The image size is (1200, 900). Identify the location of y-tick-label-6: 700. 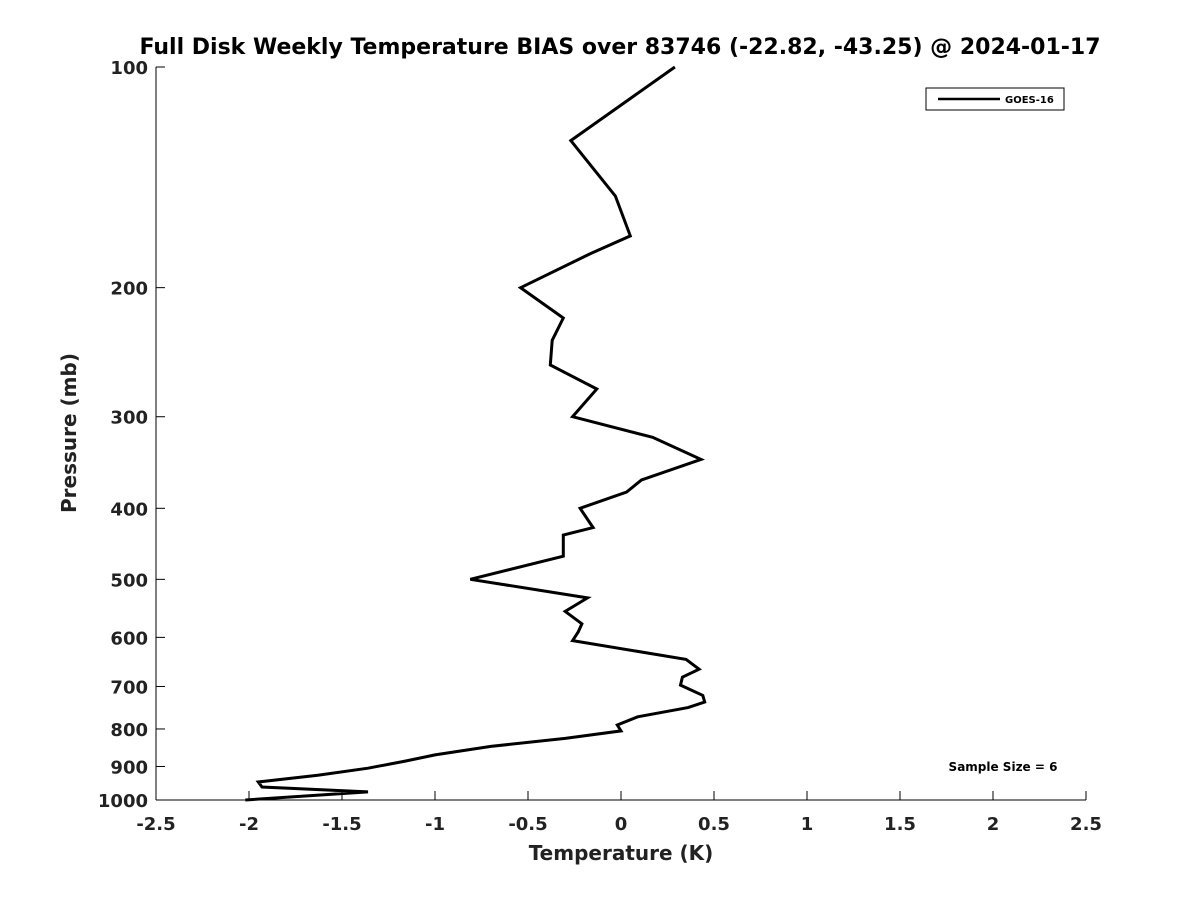
(129, 687).